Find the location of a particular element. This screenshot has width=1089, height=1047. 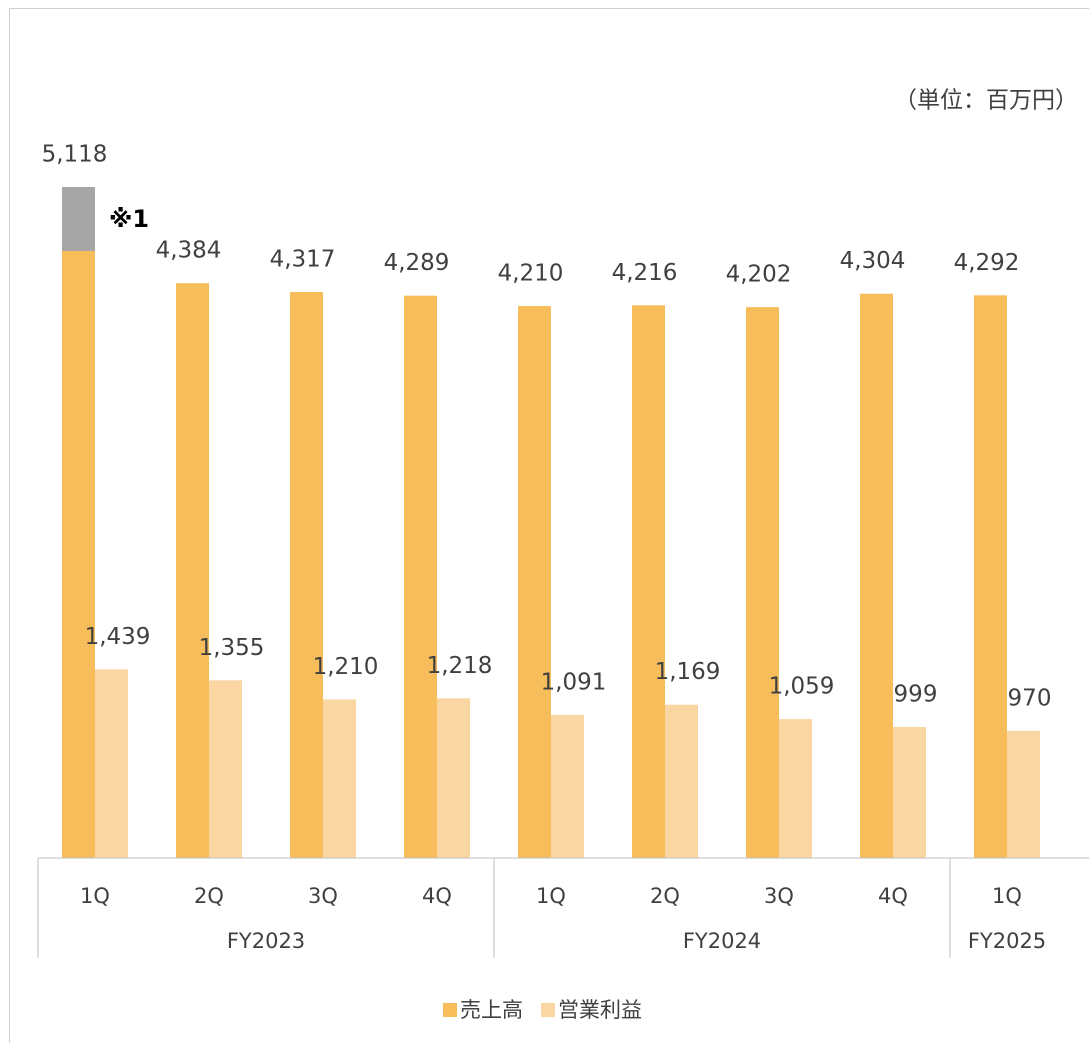

group-label: FY2024 is located at coordinates (722, 941).